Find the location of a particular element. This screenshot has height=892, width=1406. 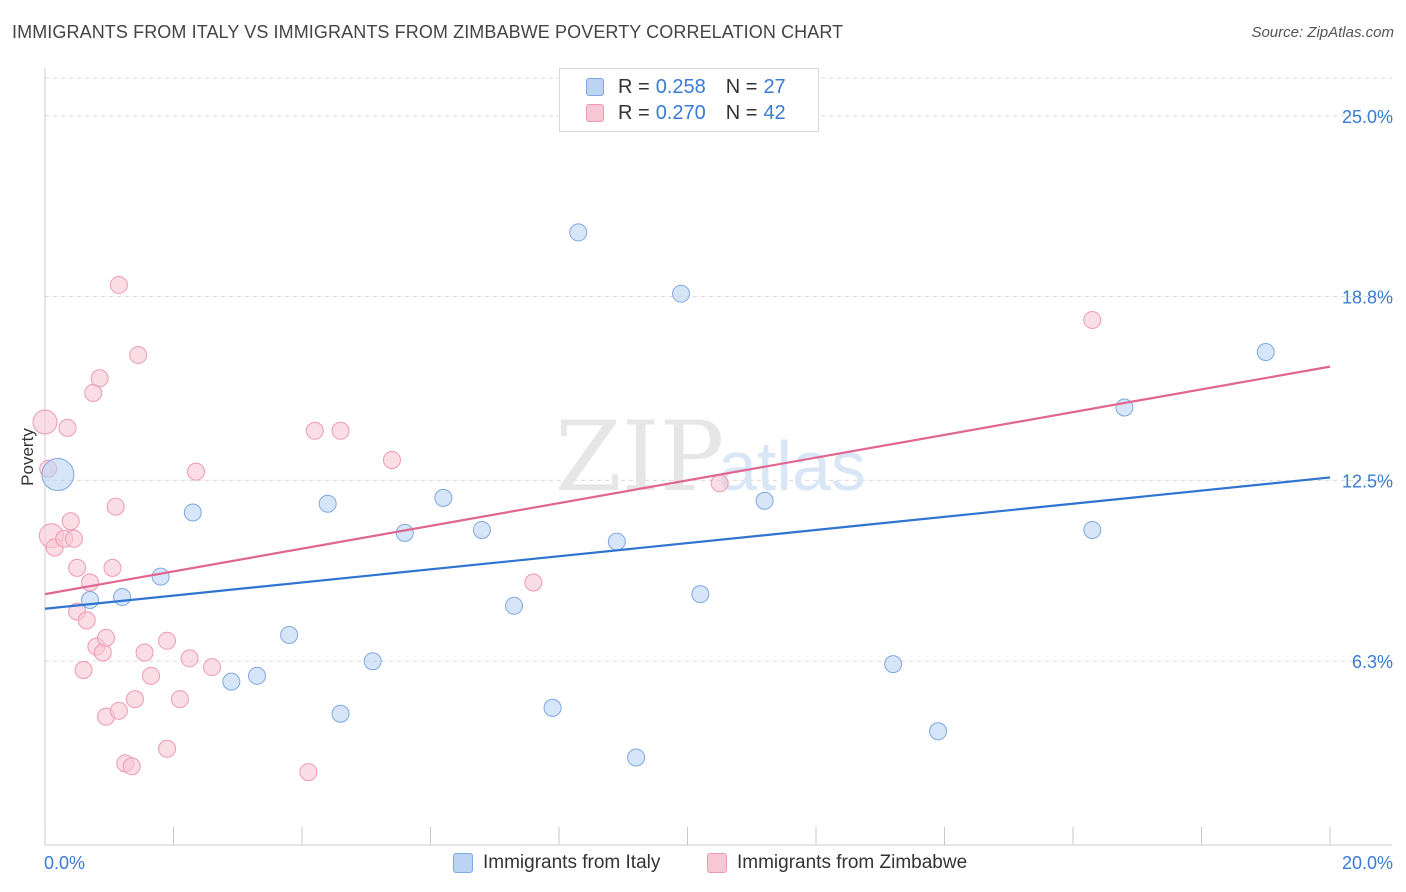

watermark: ZIP atlas is located at coordinates (710, 457).